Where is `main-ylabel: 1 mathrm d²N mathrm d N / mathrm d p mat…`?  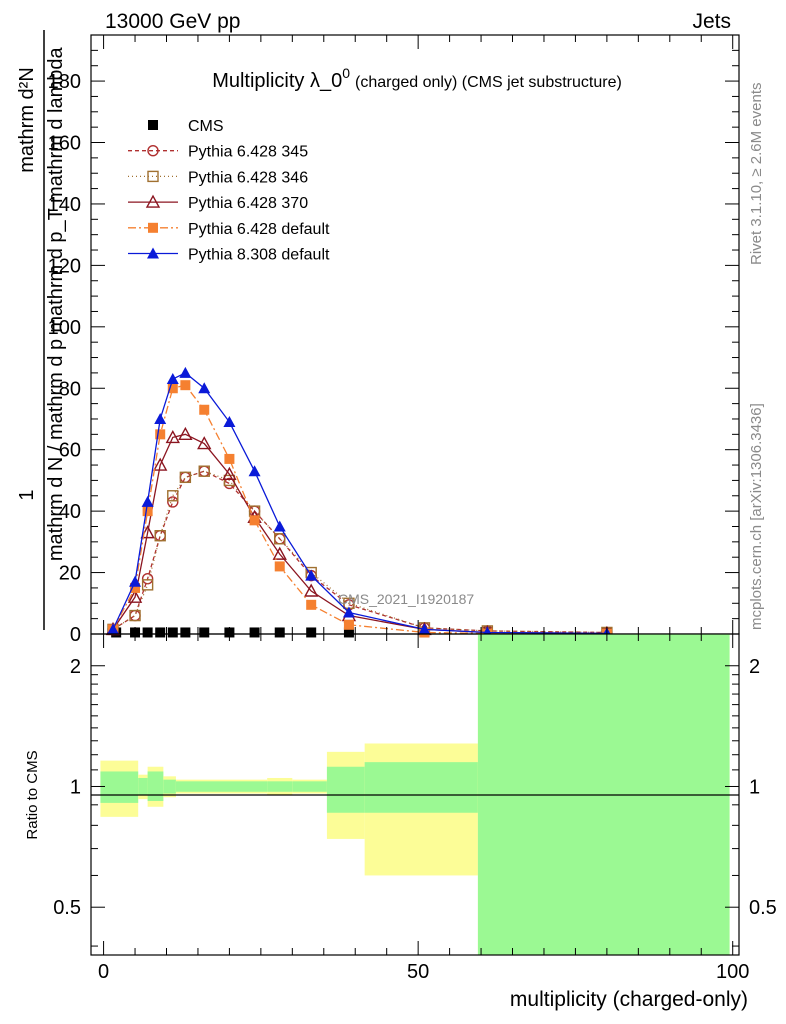
main-ylabel: 1 mathrm d²N mathrm d N / mathrm d p mat… is located at coordinates (41, 330).